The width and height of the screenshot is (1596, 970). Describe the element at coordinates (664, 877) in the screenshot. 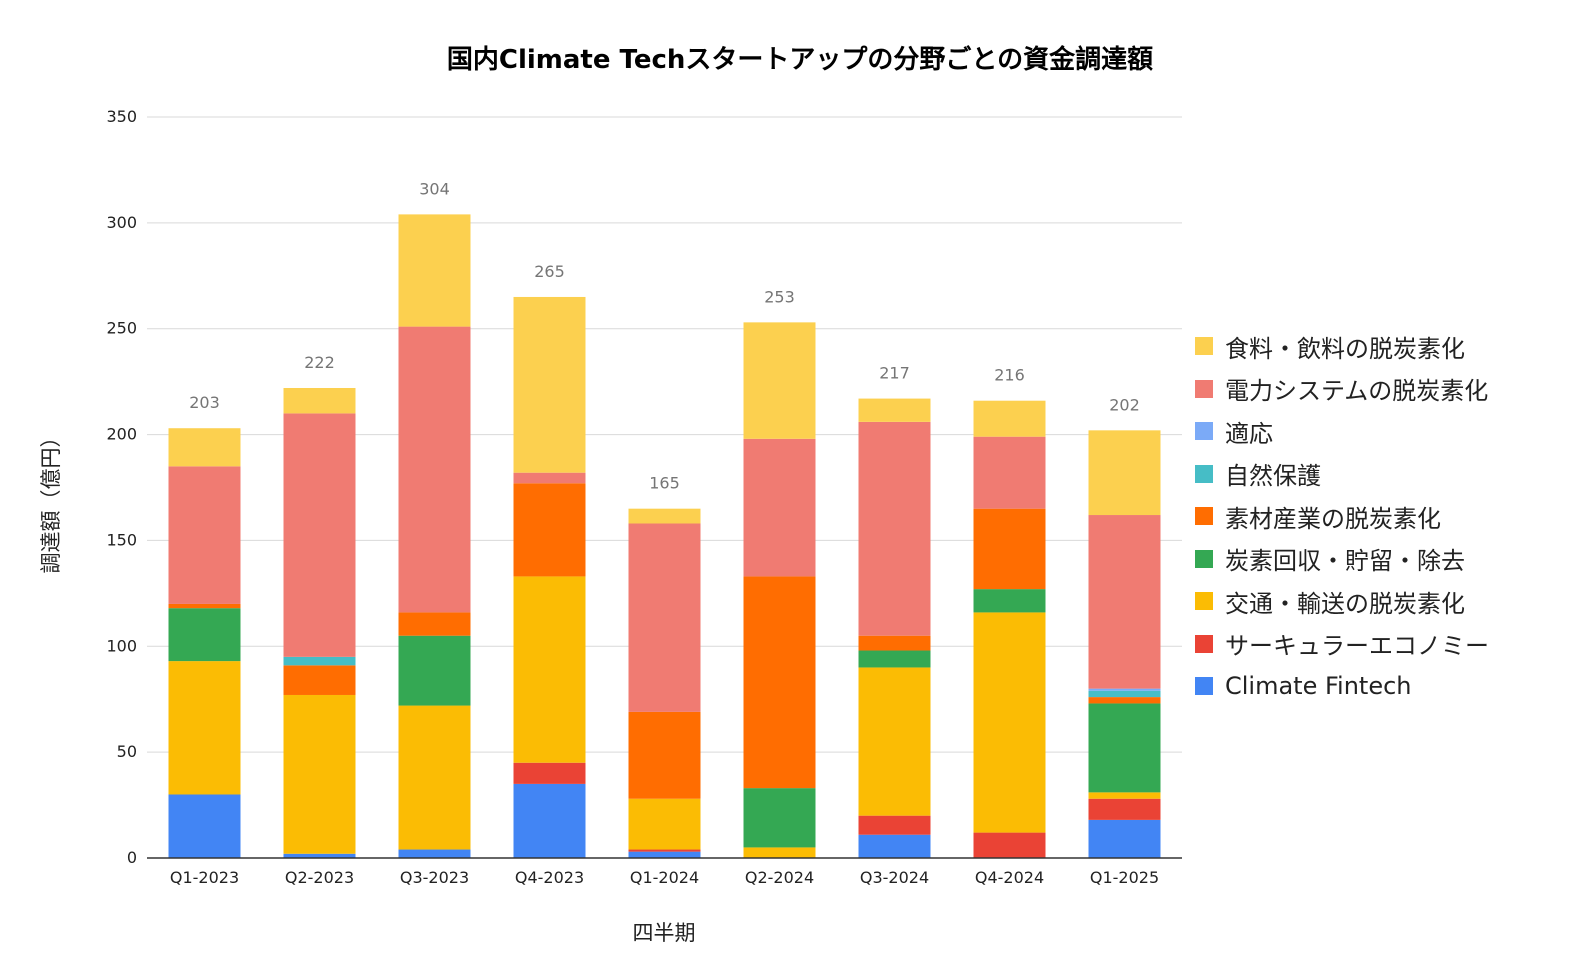

I see `x-tick-label: Q1-2024` at that location.